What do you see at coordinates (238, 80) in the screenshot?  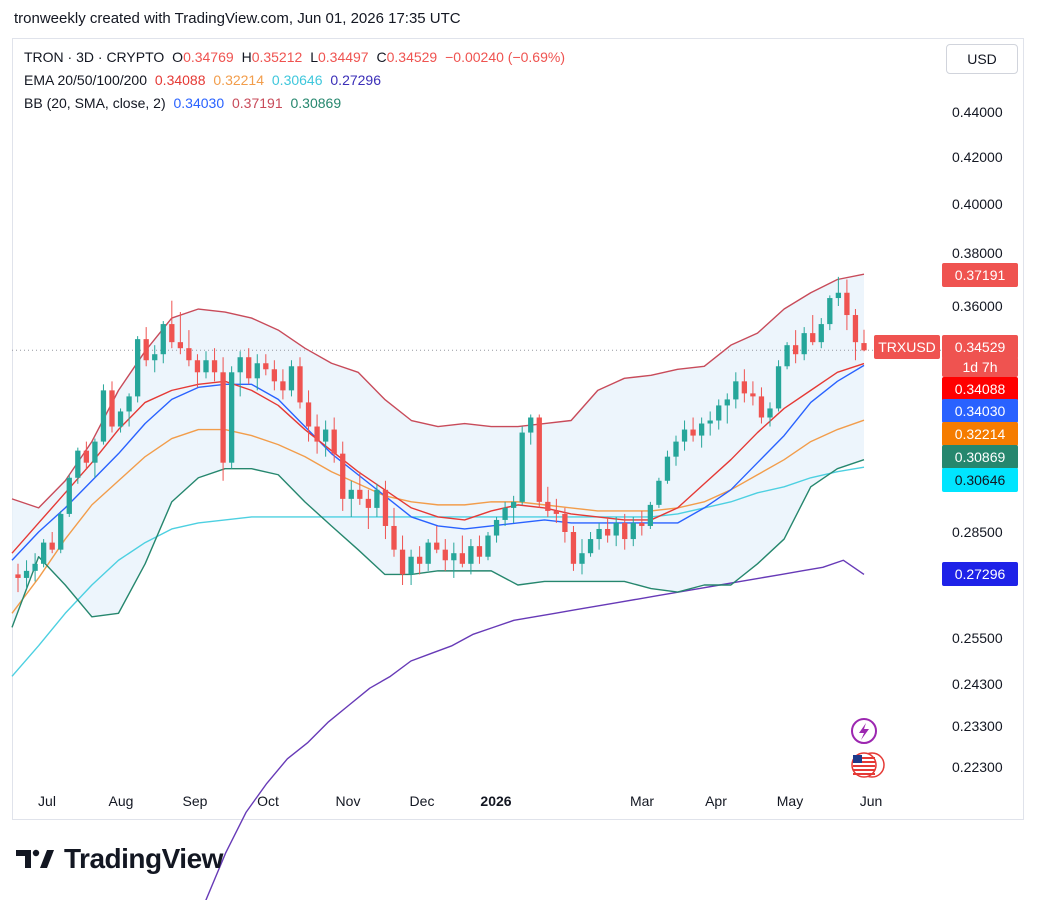 I see `legend-ema50: 0.32214` at bounding box center [238, 80].